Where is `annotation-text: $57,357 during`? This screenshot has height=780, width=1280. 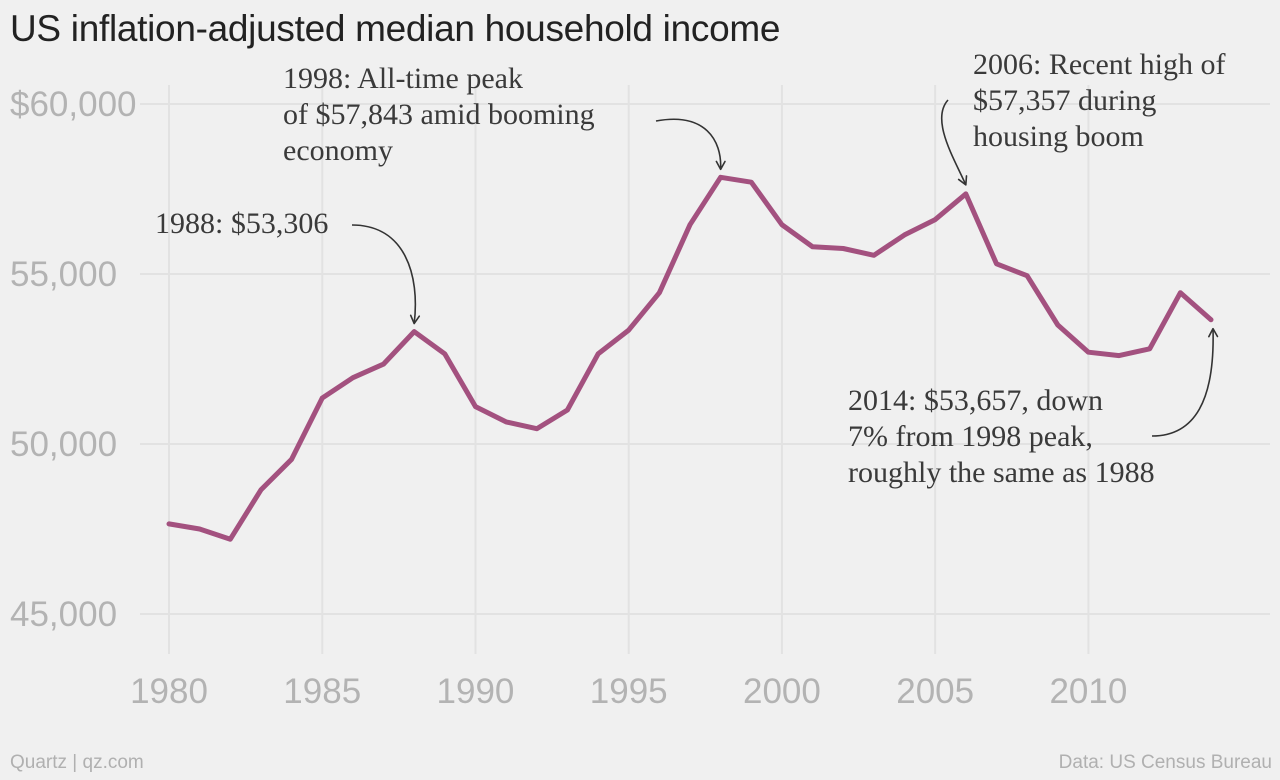
annotation-text: $57,357 during is located at coordinates (1064, 100).